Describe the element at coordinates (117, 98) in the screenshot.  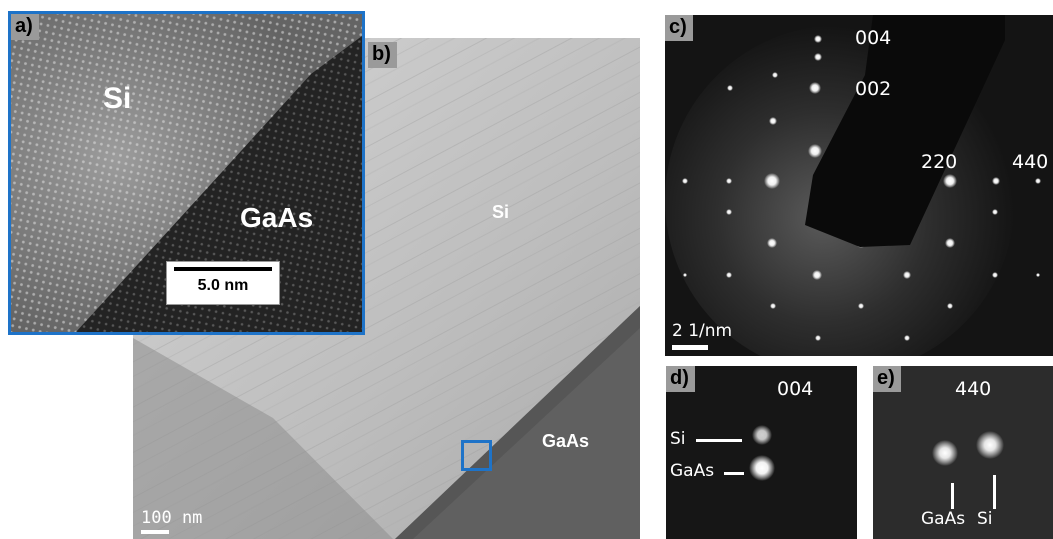
I see `panel-a-si-label: Si` at that location.